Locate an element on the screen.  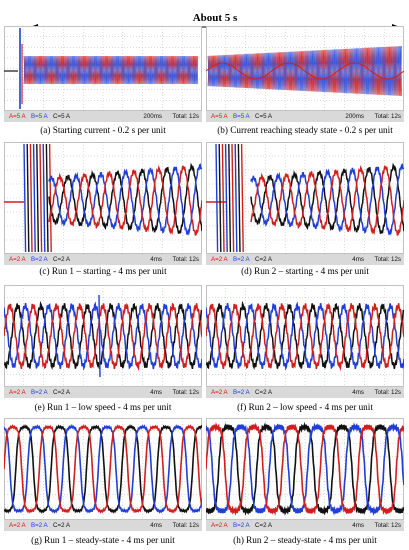
waveform-plot-c is located at coordinates (103, 198).